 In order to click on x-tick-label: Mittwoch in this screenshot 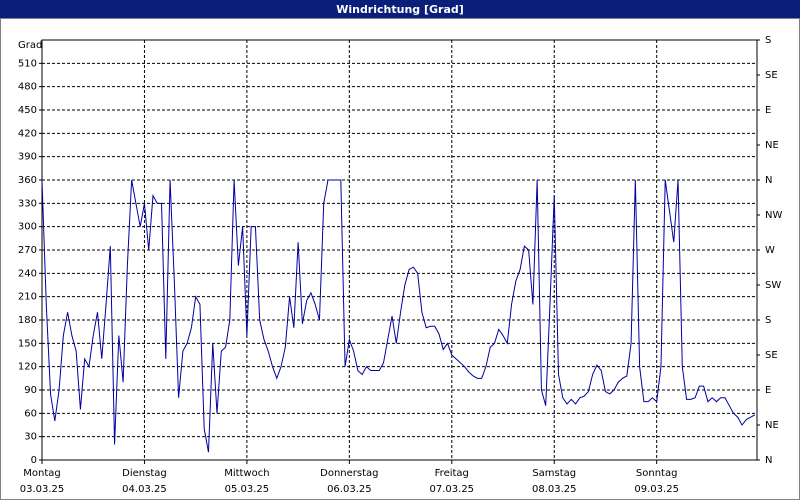, I will do `click(246, 473)`.